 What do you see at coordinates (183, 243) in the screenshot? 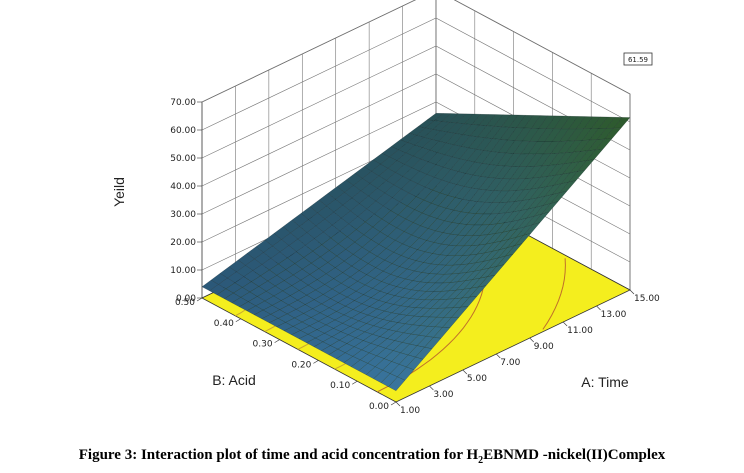
I see `z-tick-label: 20.00` at bounding box center [183, 243].